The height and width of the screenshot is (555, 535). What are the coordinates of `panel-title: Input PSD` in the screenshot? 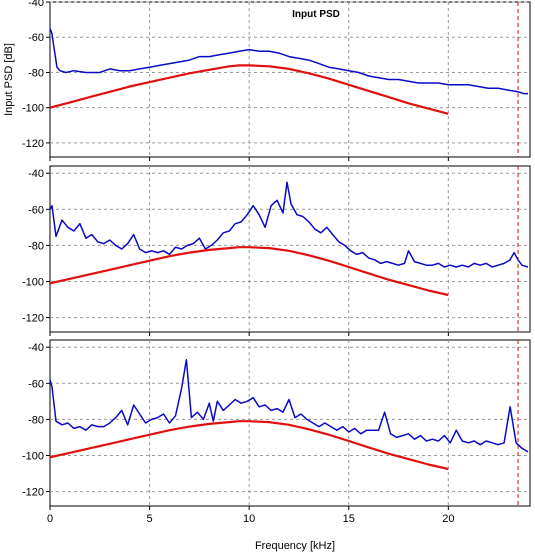 It's located at (316, 14).